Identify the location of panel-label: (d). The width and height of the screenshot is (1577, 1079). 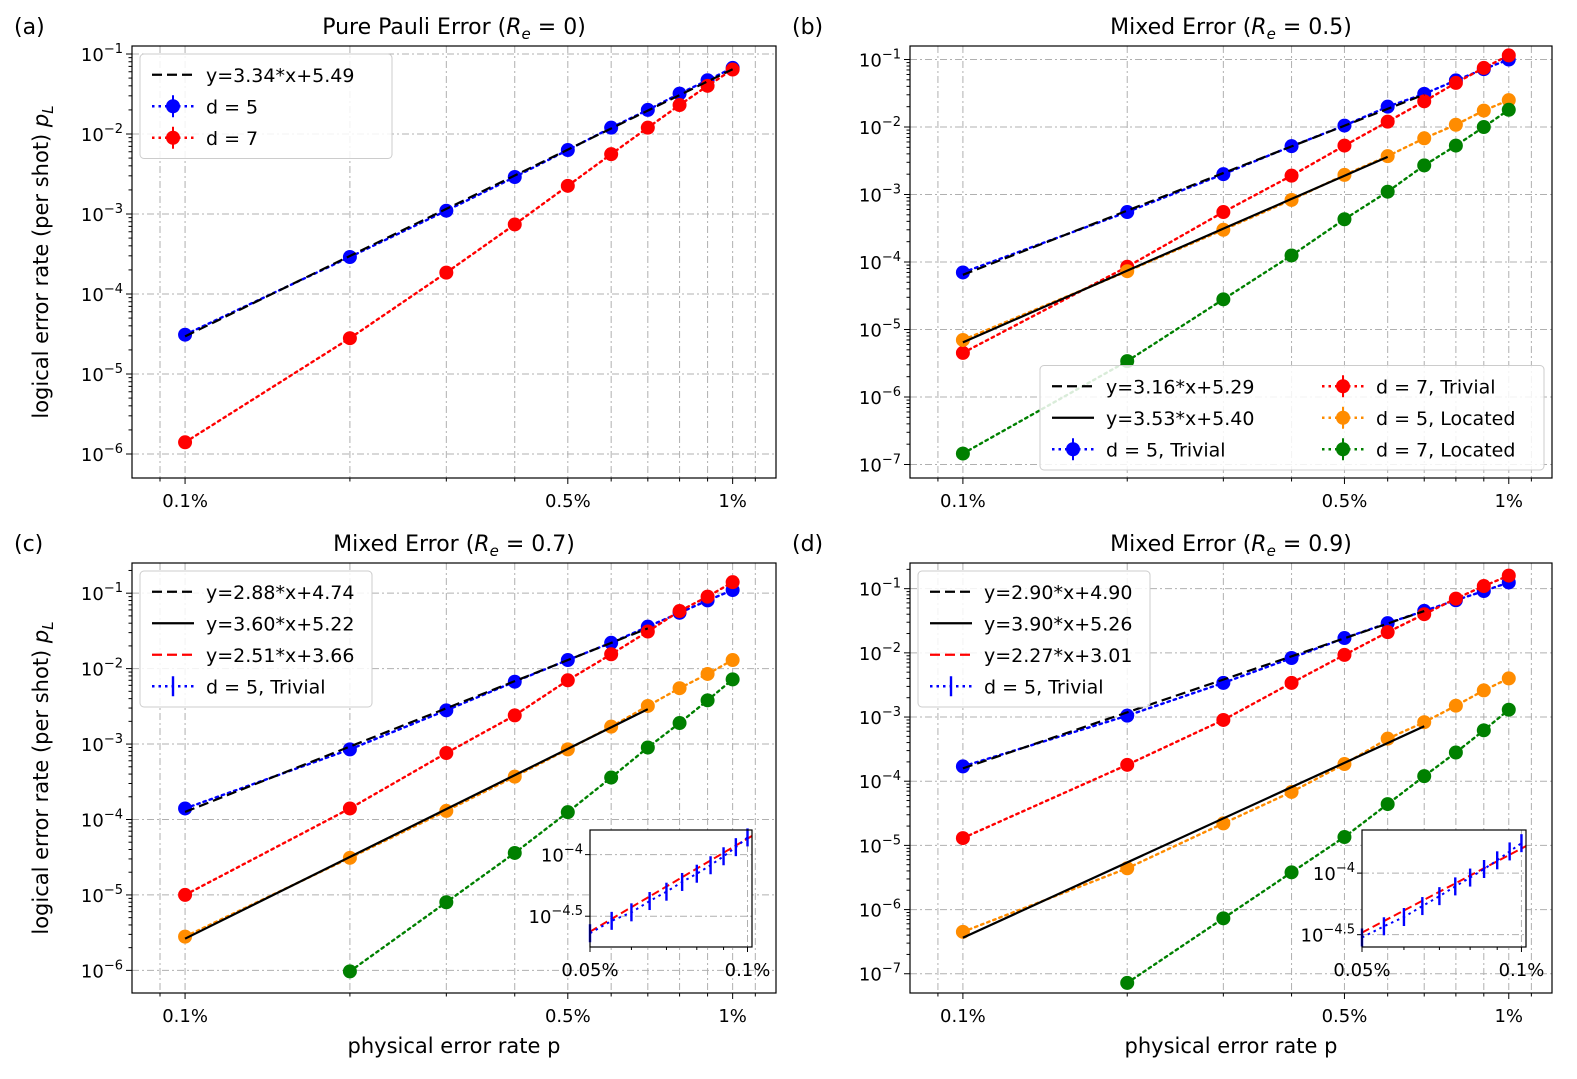
(807, 544).